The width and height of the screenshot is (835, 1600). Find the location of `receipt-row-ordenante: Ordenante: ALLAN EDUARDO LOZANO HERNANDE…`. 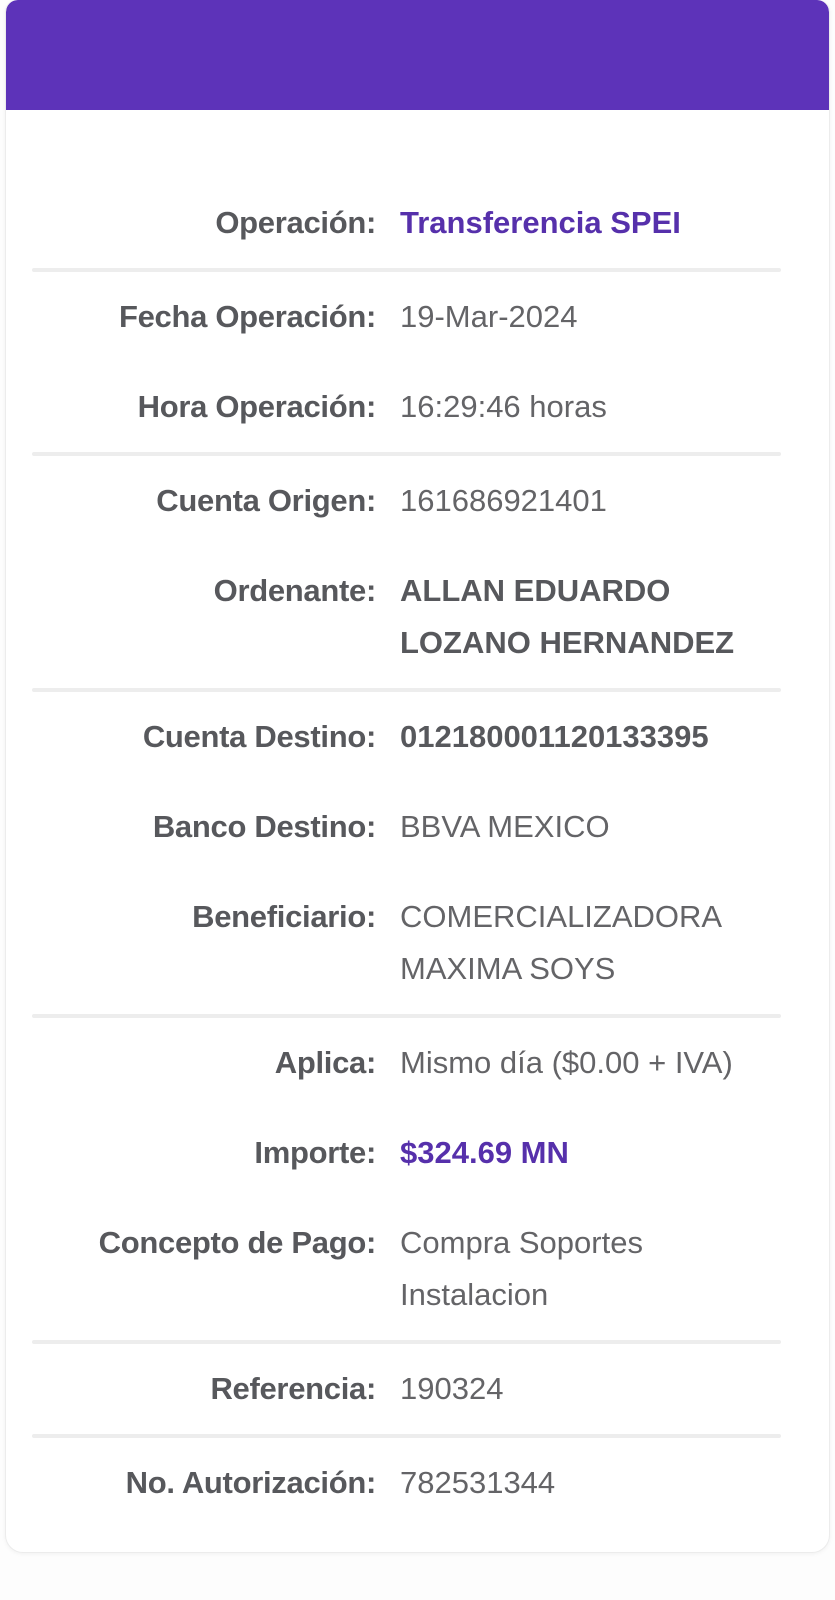

receipt-row-ordenante: Ordenante: ALLAN EDUARDO LOZANO HERNANDE… is located at coordinates (417, 617).